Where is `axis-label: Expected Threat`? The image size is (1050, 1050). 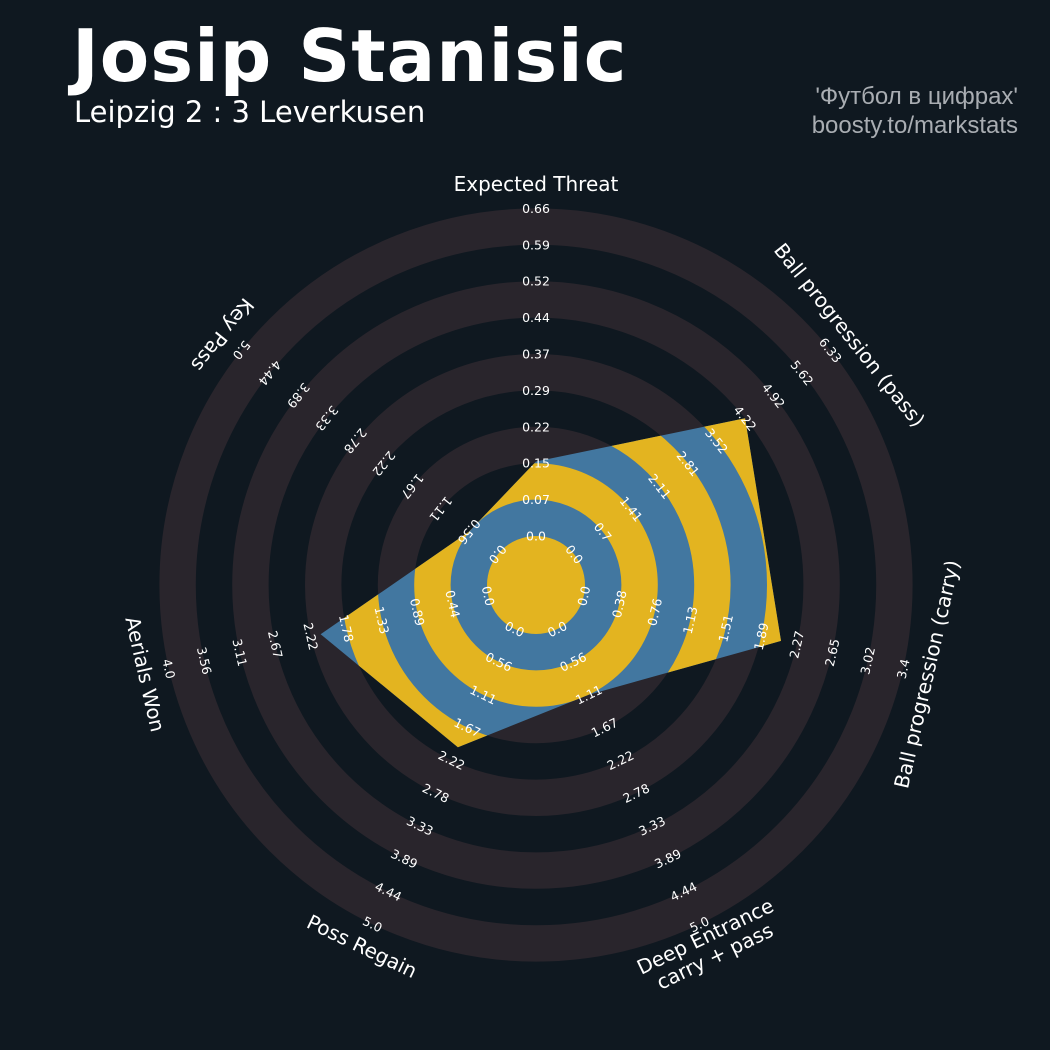 axis-label: Expected Threat is located at coordinates (536, 184).